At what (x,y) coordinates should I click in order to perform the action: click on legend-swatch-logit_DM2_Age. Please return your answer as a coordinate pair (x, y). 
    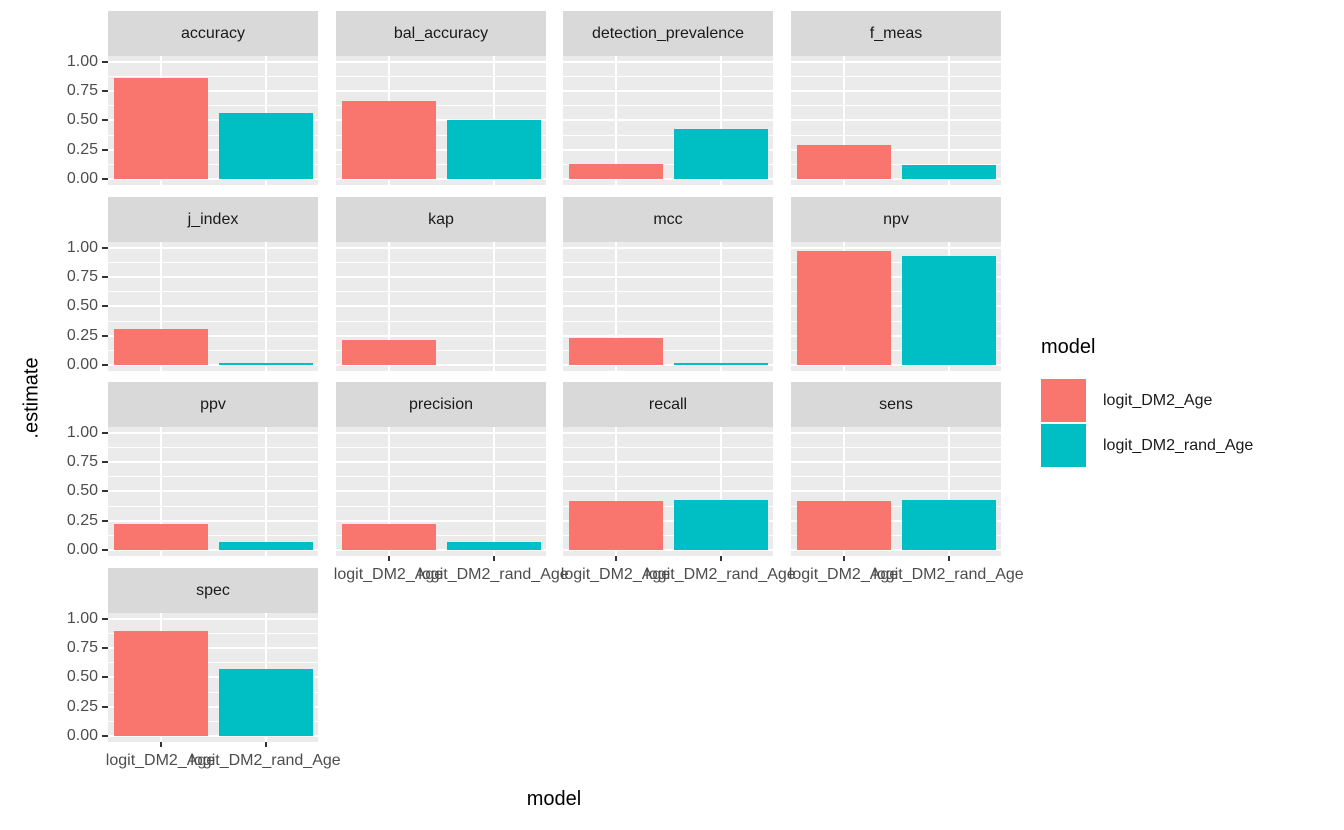
    Looking at the image, I should click on (1063, 400).